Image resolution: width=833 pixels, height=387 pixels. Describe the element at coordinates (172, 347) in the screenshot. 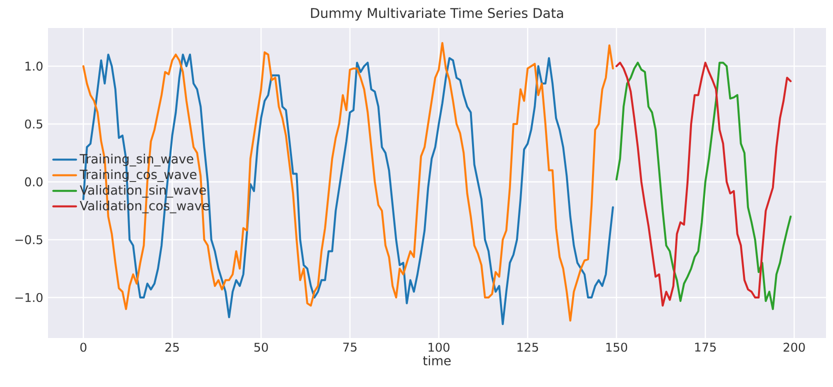

I see `x-tick-label: 25` at that location.